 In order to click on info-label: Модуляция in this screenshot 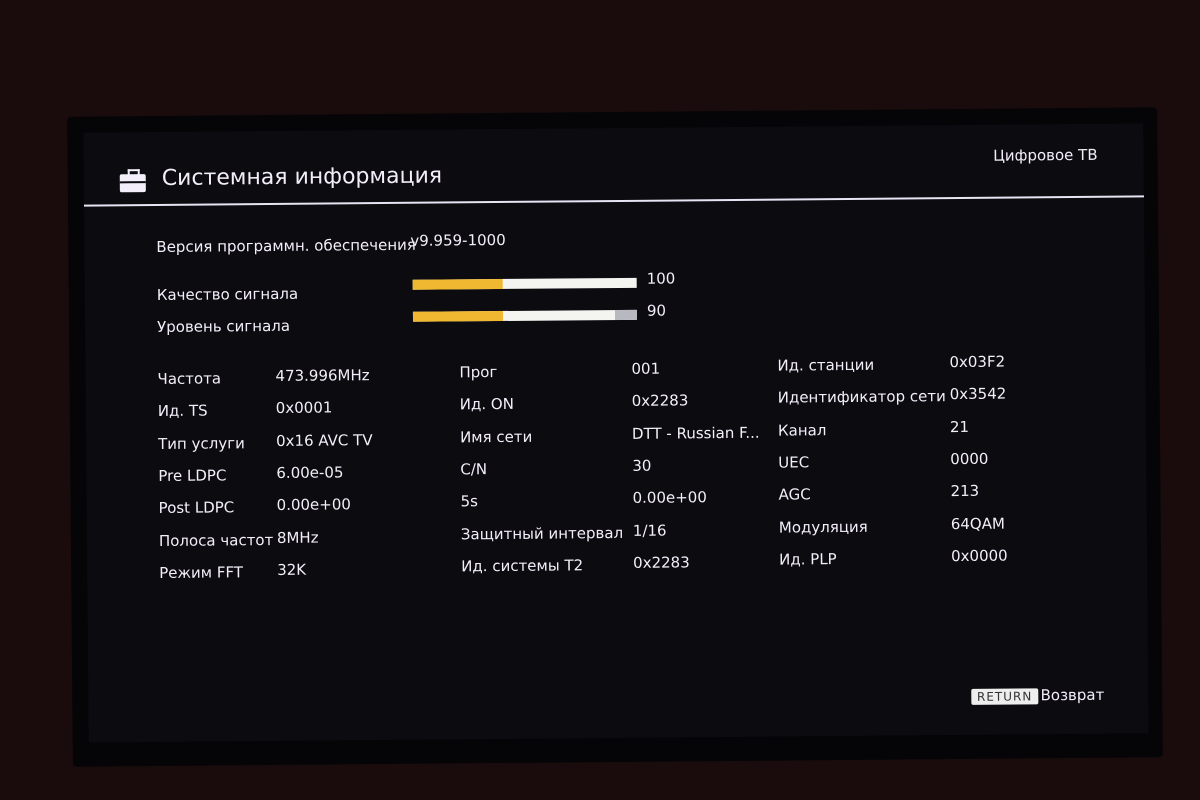, I will do `click(823, 527)`.